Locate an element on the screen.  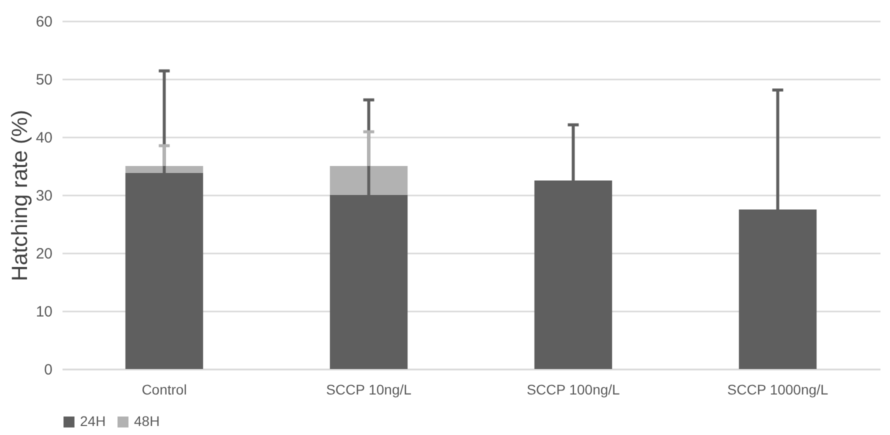
x-tick-label: SCCP 100ng/L is located at coordinates (573, 390).